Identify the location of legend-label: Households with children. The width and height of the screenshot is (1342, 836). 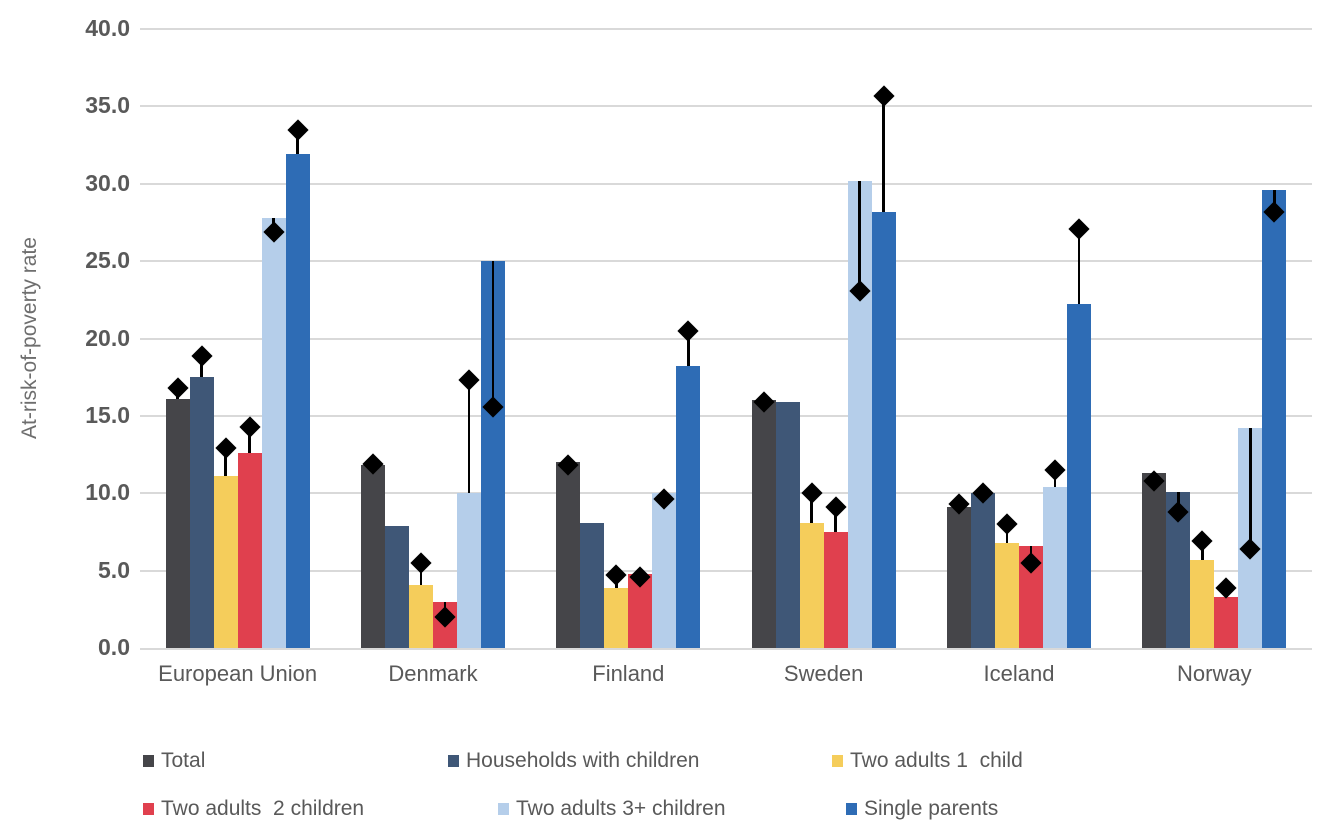
(583, 760).